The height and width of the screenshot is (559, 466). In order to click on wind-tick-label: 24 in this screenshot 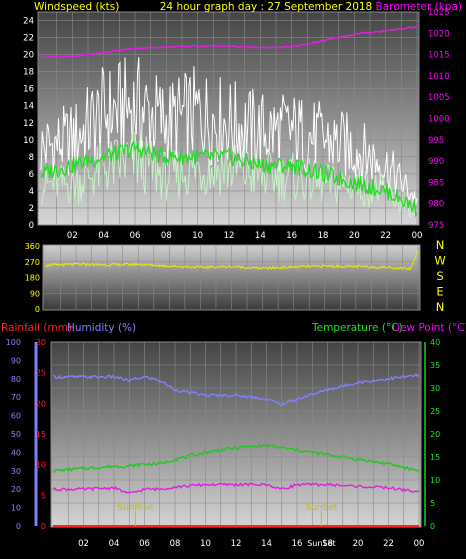, I will do `click(28, 22)`.